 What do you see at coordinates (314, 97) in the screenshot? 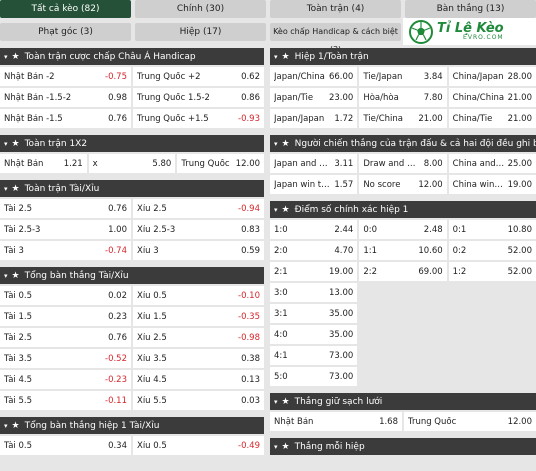
I see `odds-cell: Japan/Tie 23.00` at bounding box center [314, 97].